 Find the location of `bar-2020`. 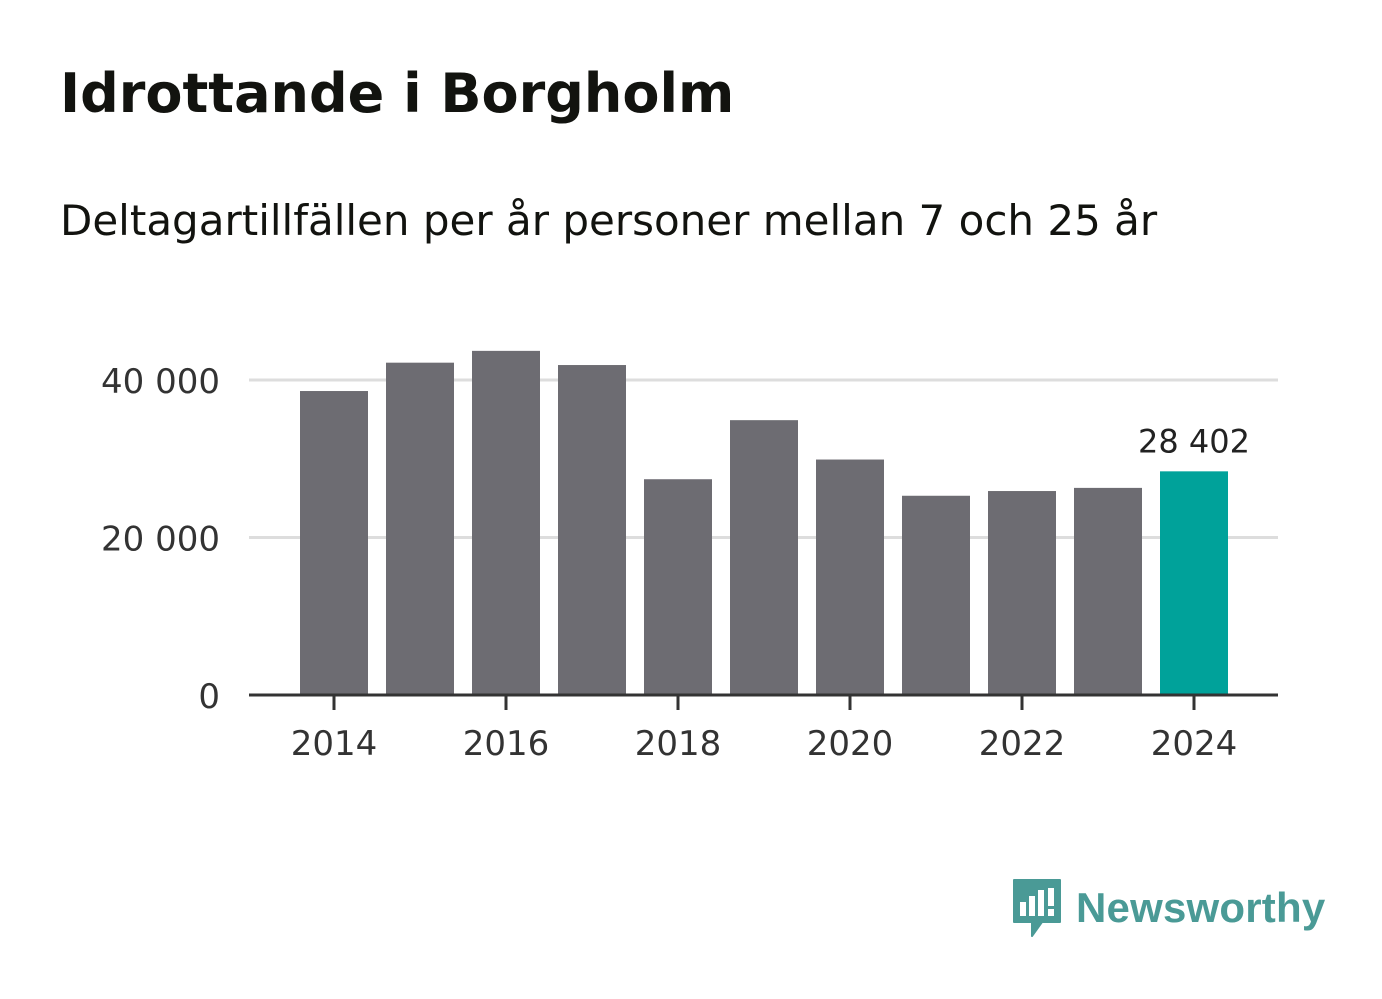

bar-2020 is located at coordinates (850, 577).